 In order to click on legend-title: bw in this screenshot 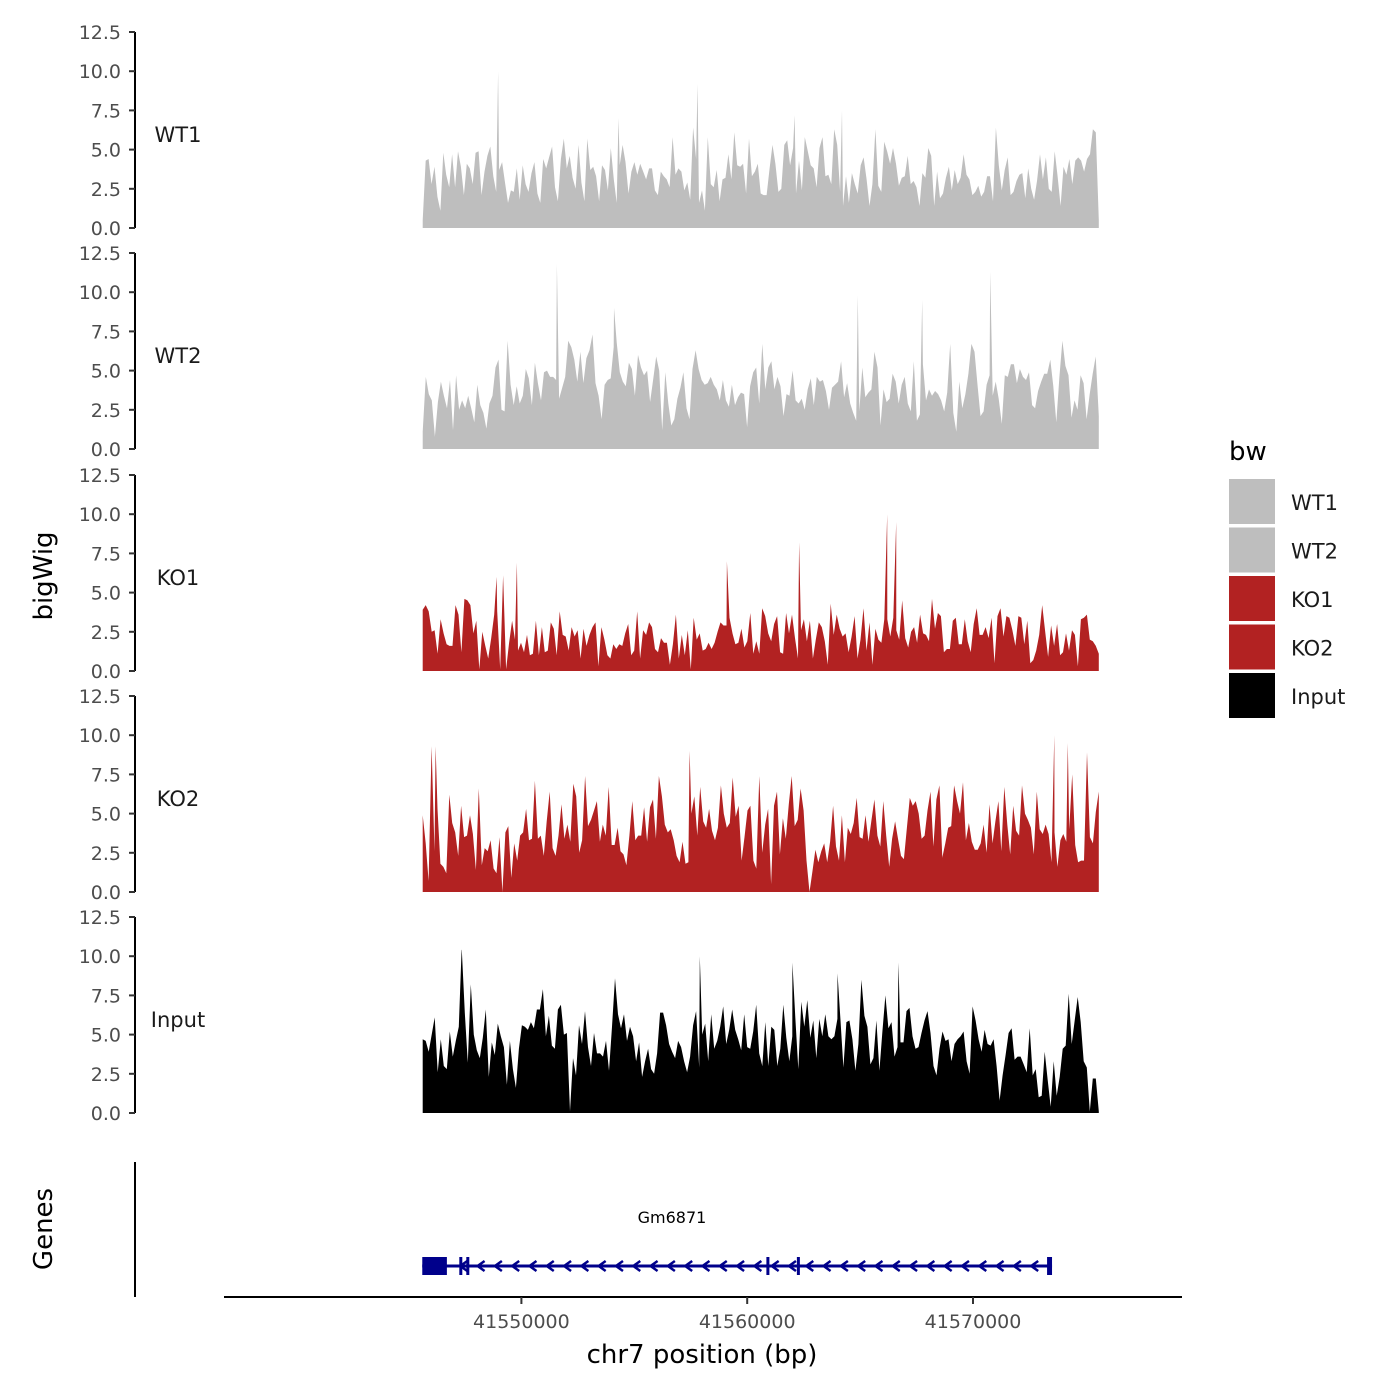, I will do `click(1248, 452)`.